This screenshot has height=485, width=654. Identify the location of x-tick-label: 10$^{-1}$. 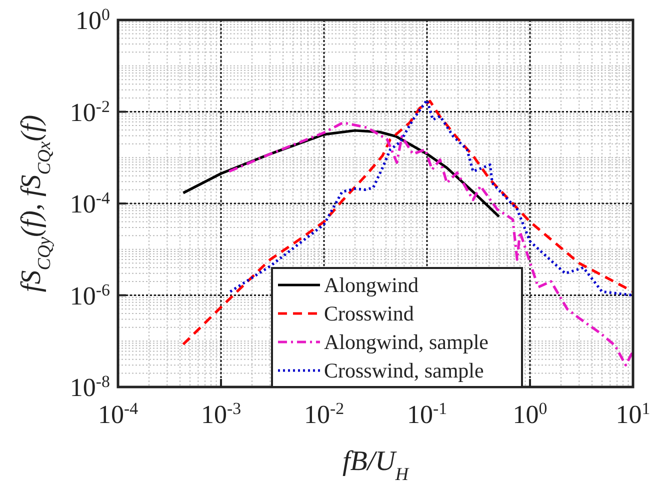
(427, 413).